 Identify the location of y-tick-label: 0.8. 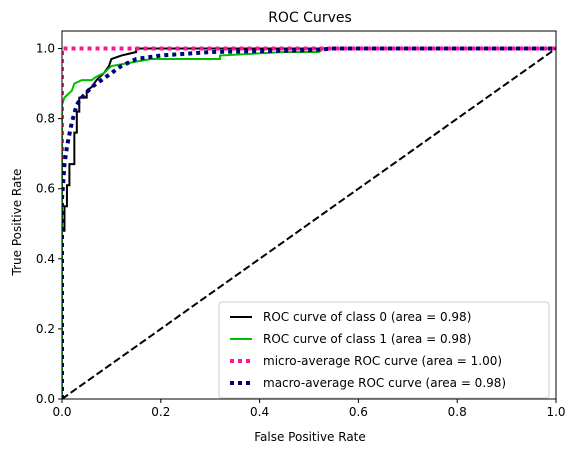
(45, 119).